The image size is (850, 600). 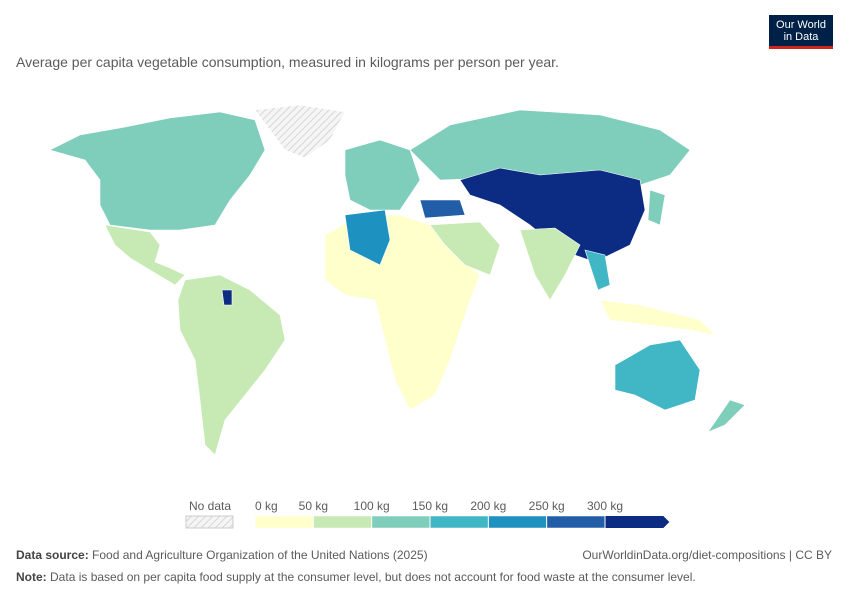 What do you see at coordinates (382, 175) in the screenshot?
I see `europe` at bounding box center [382, 175].